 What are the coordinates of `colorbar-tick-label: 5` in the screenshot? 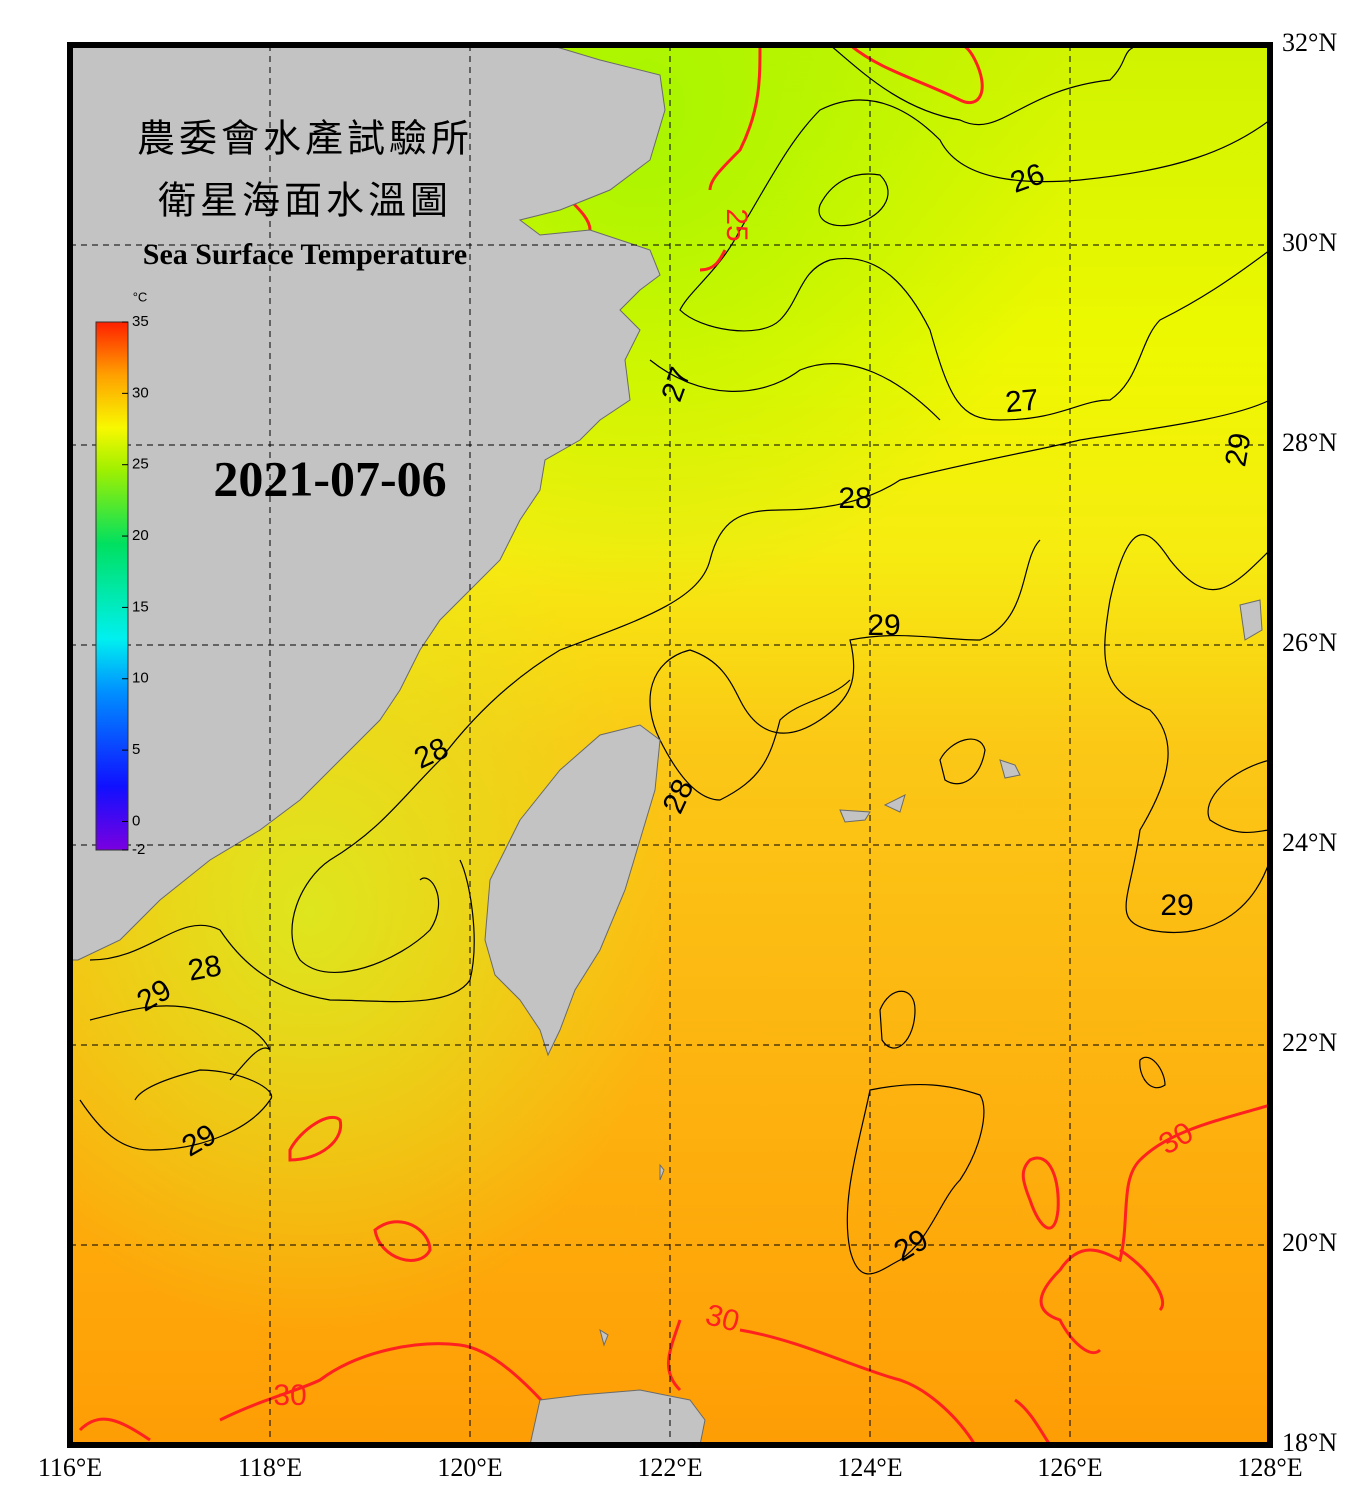 It's located at (136, 749).